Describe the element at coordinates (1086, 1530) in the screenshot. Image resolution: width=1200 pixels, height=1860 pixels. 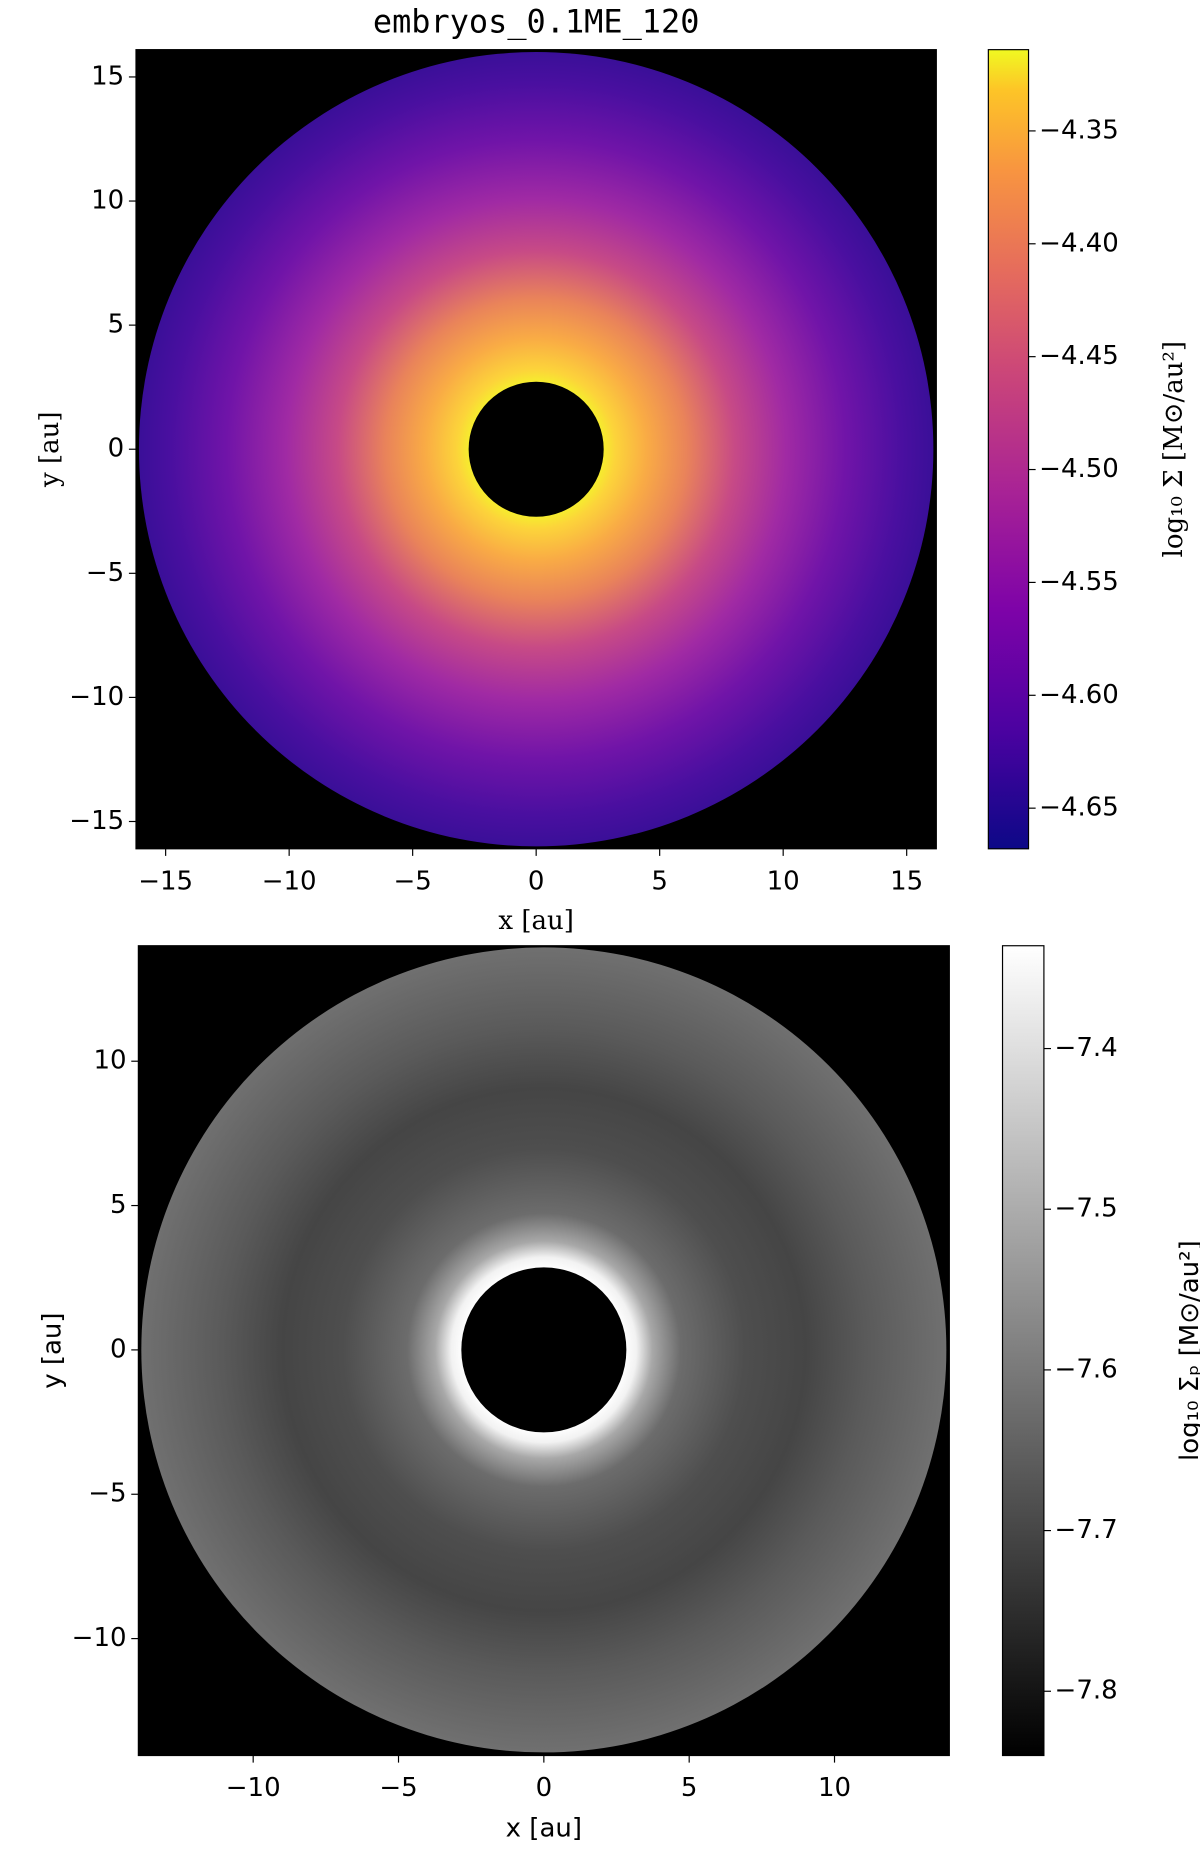
I see `colorbar-tick-label: −7.7` at that location.